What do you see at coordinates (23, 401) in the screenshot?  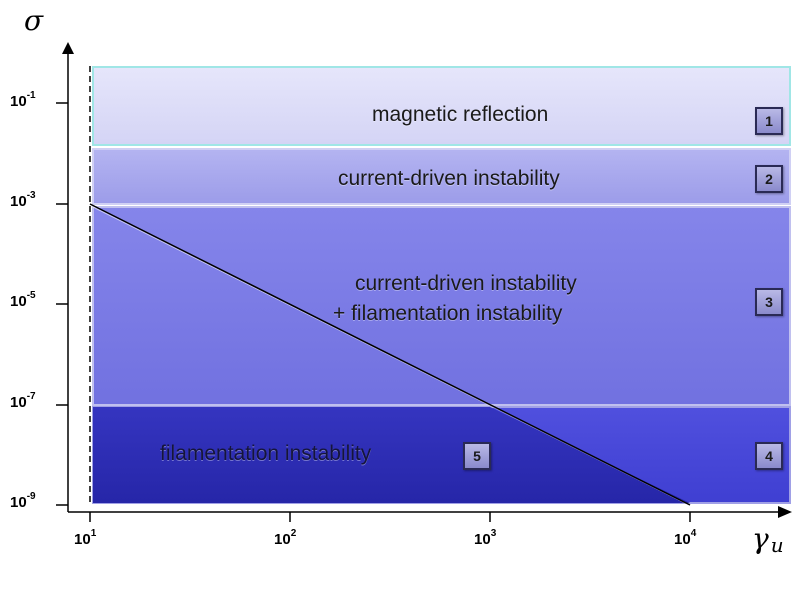 I see `y-tick-label: 10⁻⁷` at bounding box center [23, 401].